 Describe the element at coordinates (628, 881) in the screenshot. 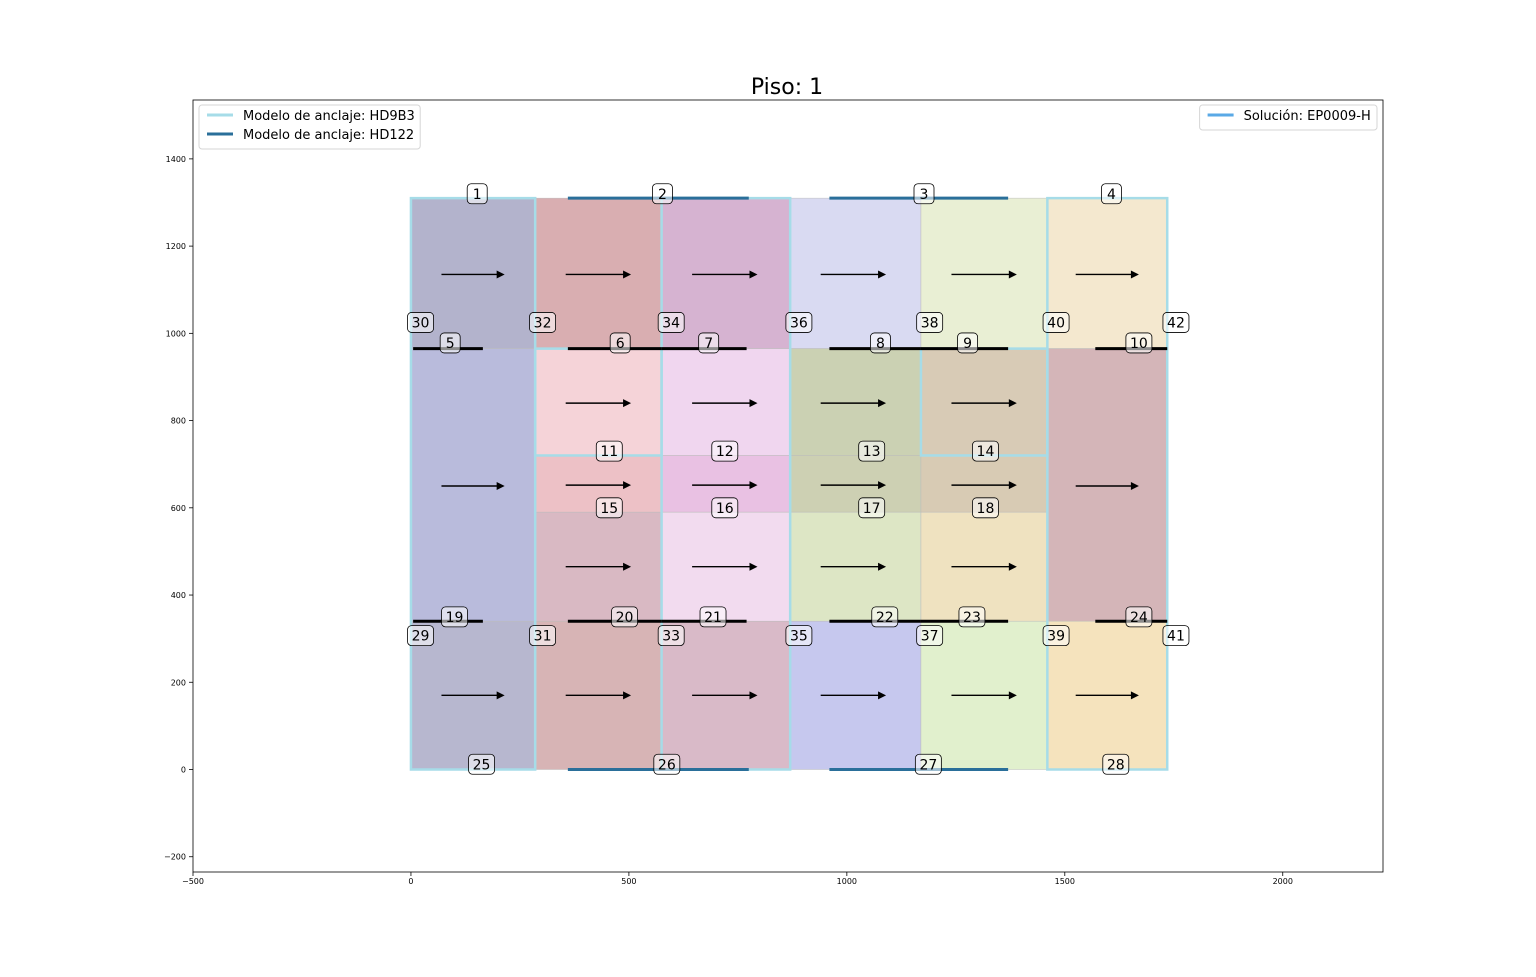

I see `x-tick-label: 500` at that location.